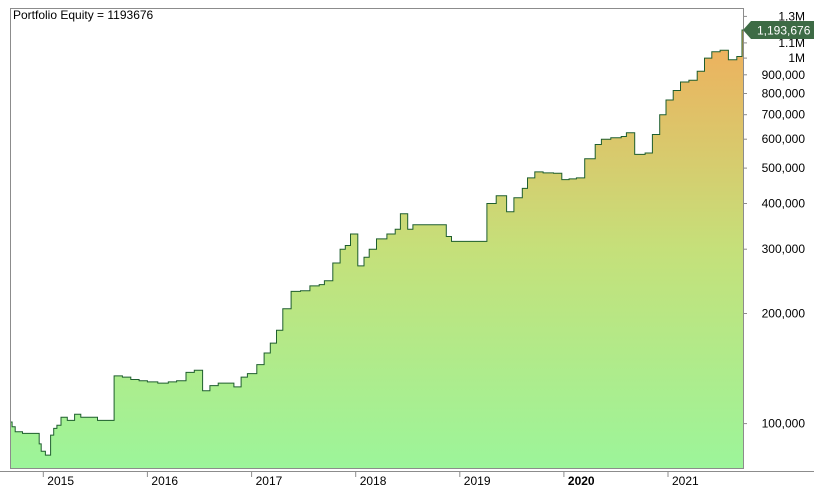 The image size is (814, 501). Describe the element at coordinates (791, 16) in the screenshot. I see `y-tick-label: 1.3M` at that location.